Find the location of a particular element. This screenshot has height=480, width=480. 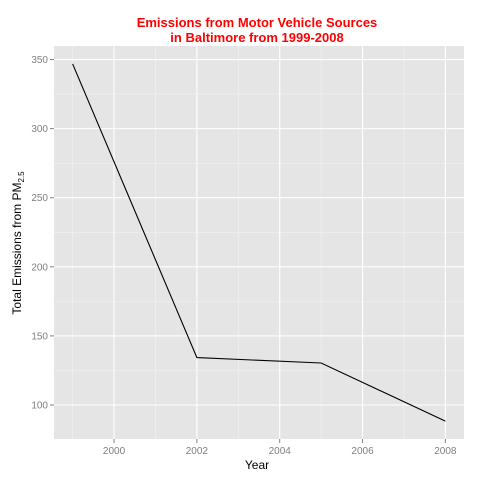

y-tick-labels: 100 150 200 250 300 350 is located at coordinates (39, 233).